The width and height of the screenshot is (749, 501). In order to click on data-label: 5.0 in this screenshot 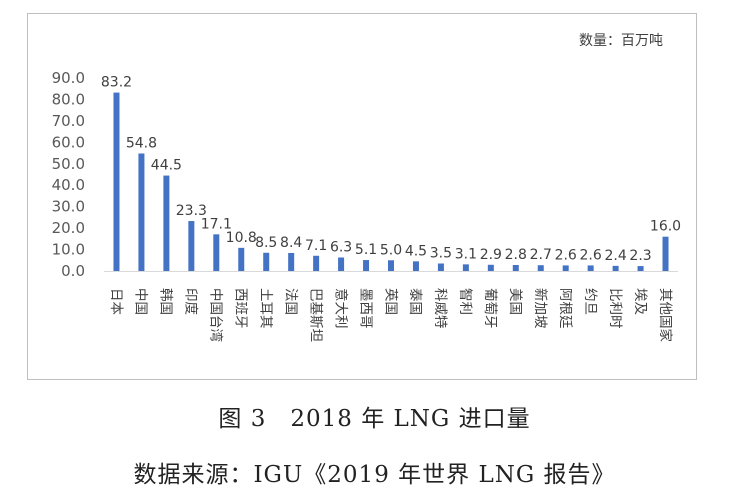, I will do `click(391, 250)`.